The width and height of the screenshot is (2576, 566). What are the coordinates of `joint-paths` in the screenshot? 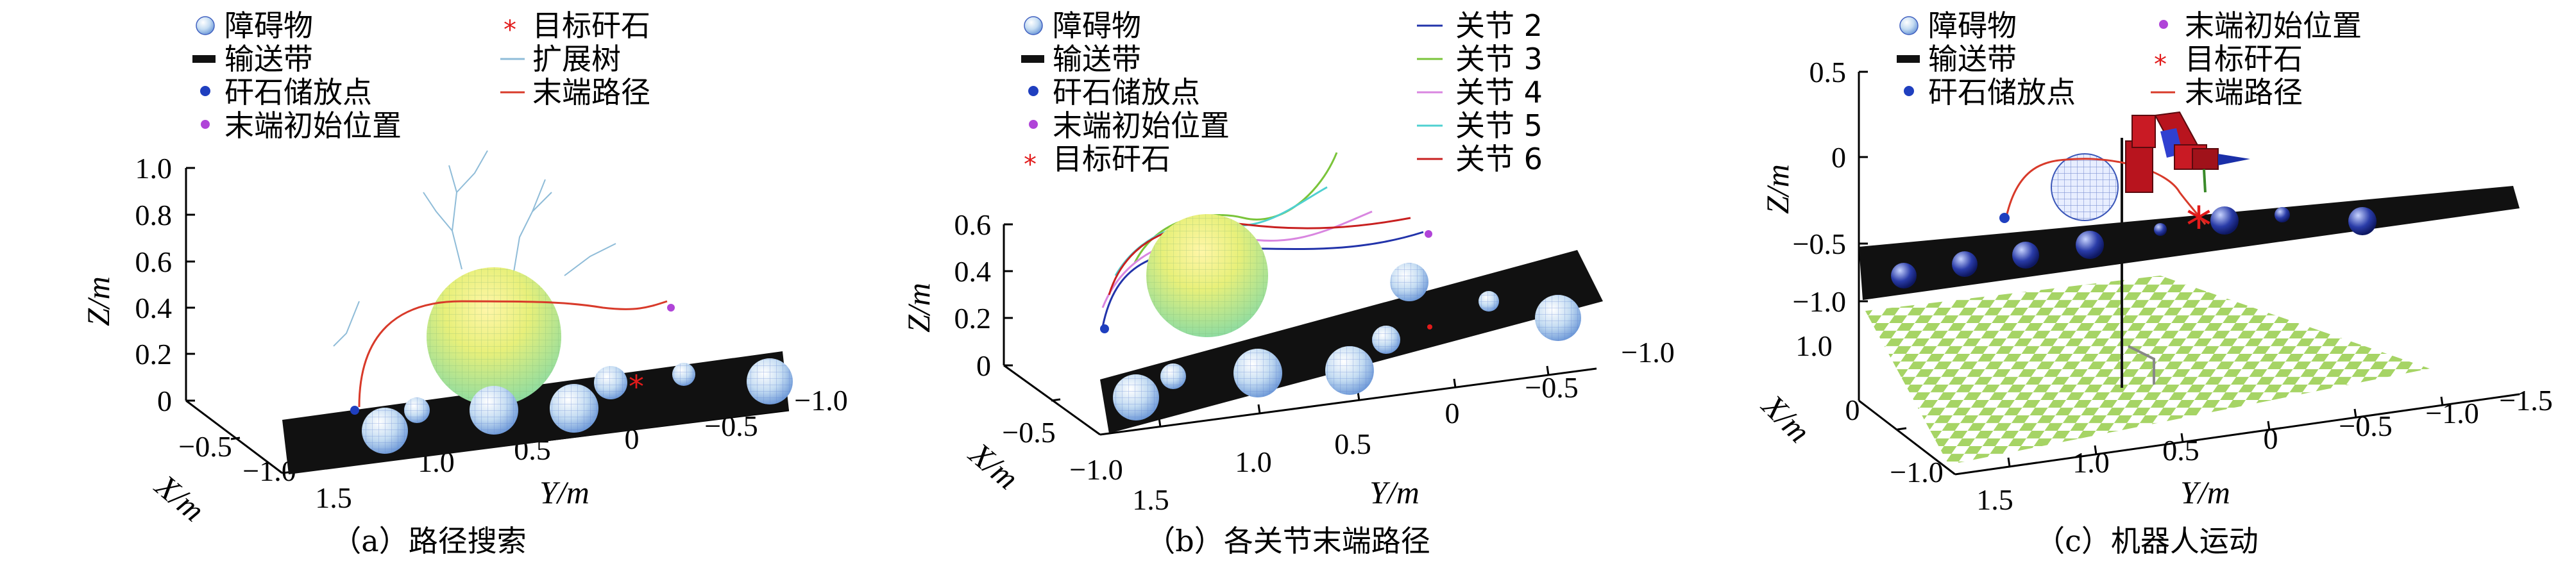 It's located at (1262, 240).